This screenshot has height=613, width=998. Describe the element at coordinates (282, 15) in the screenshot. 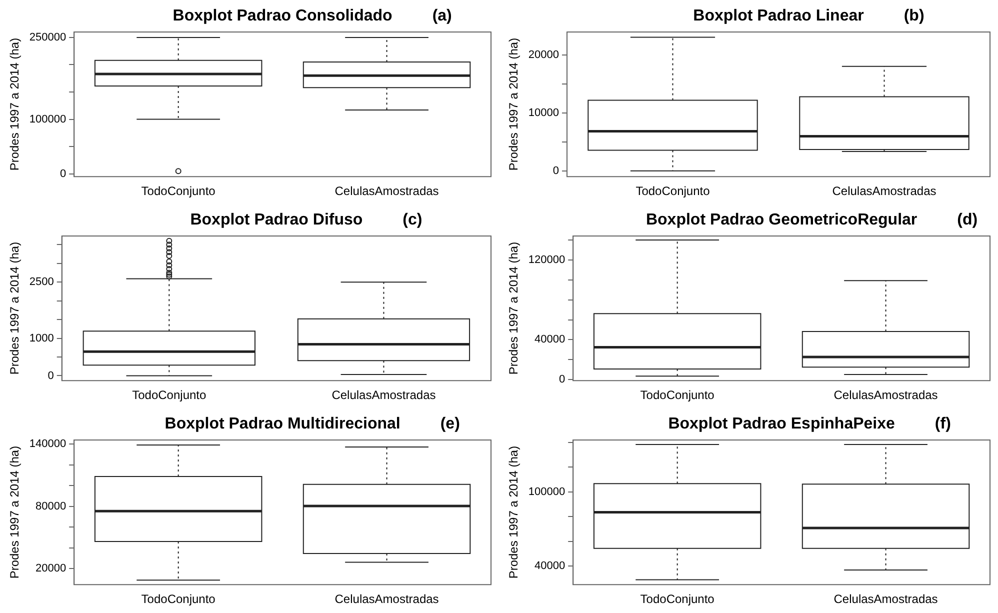

I see `chart-title: Boxplot Padrao Consolidado` at that location.